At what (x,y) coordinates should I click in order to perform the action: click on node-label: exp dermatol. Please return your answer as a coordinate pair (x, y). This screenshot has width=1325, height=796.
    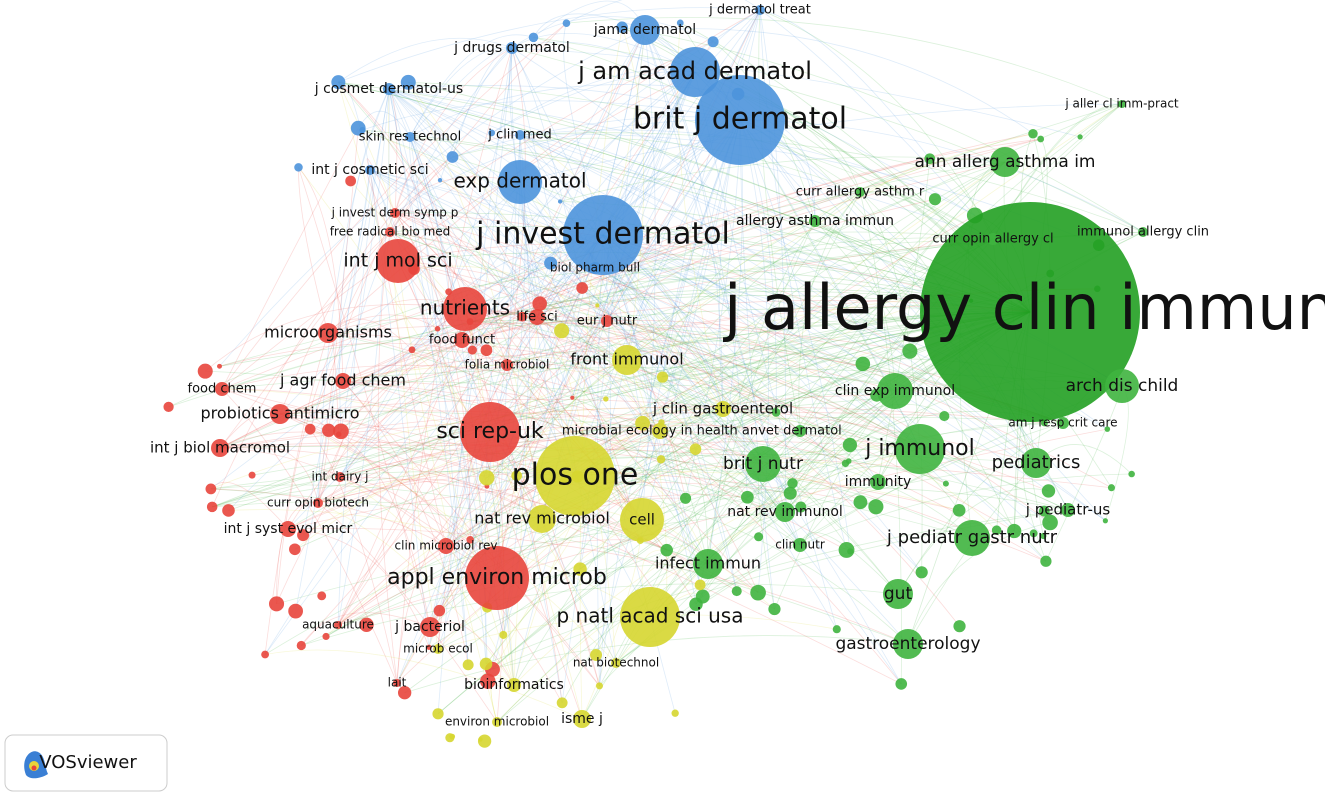
    Looking at the image, I should click on (519, 181).